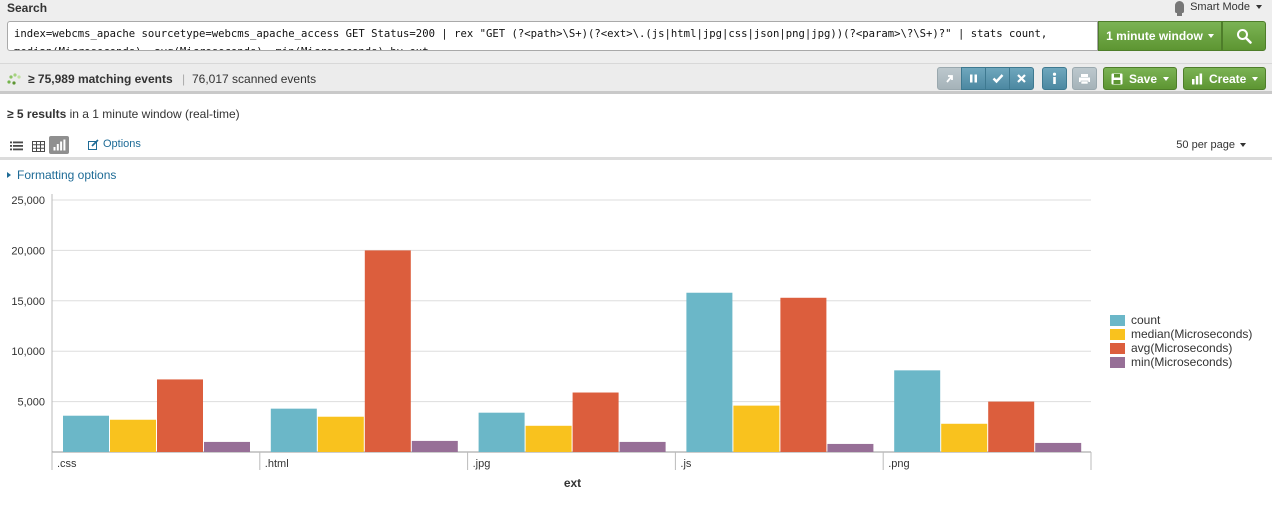 Image resolution: width=1272 pixels, height=506 pixels. I want to click on time-range-picker: 1 minute window, so click(1160, 36).